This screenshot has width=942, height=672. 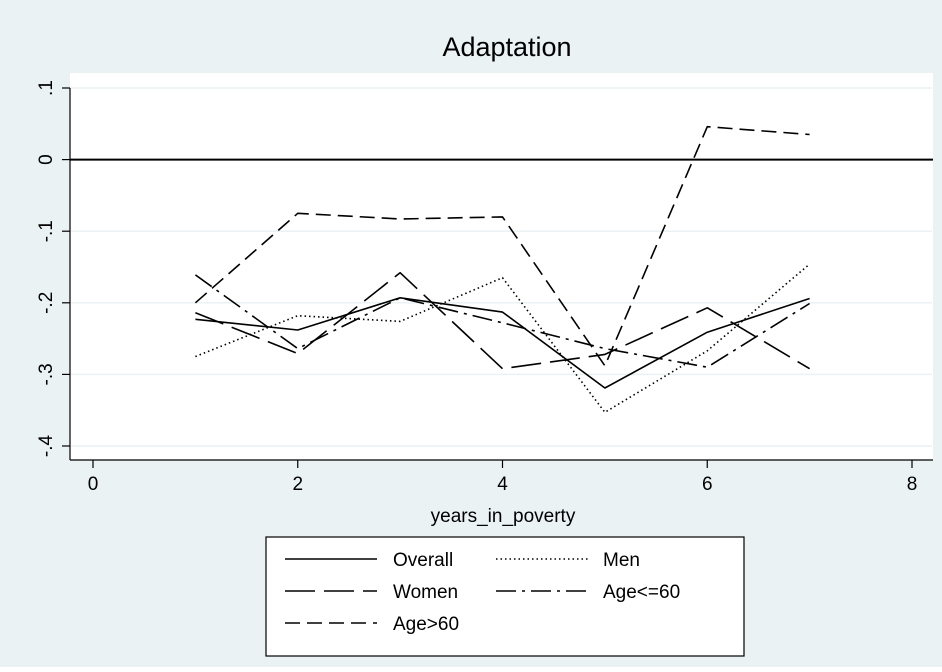 I want to click on legend: Overall Men Women Age<=60 Age>60, so click(x=505, y=596).